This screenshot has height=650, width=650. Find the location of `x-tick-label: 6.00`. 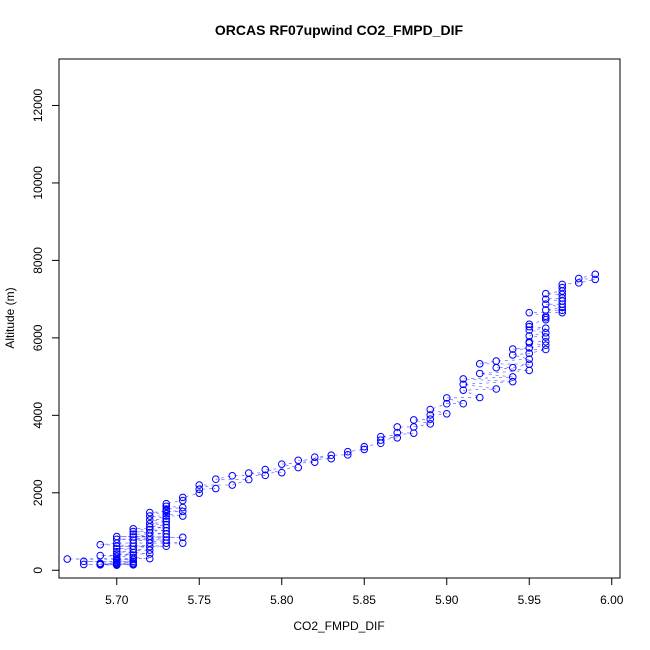

x-tick-label: 6.00 is located at coordinates (612, 600).